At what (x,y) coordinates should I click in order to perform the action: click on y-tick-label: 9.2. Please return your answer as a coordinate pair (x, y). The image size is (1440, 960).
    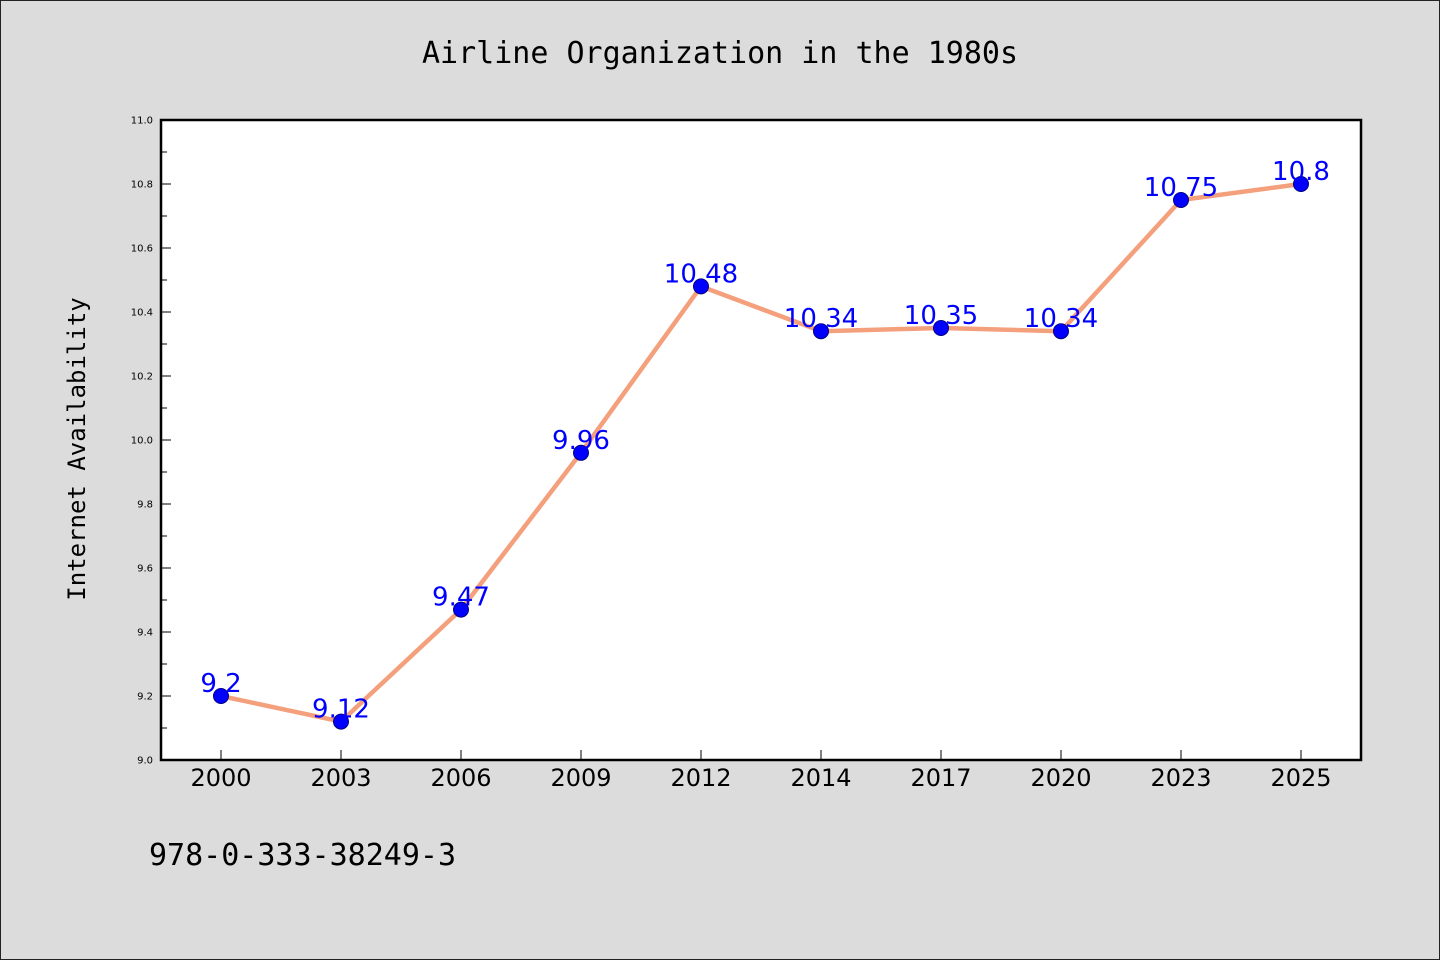
    Looking at the image, I should click on (145, 697).